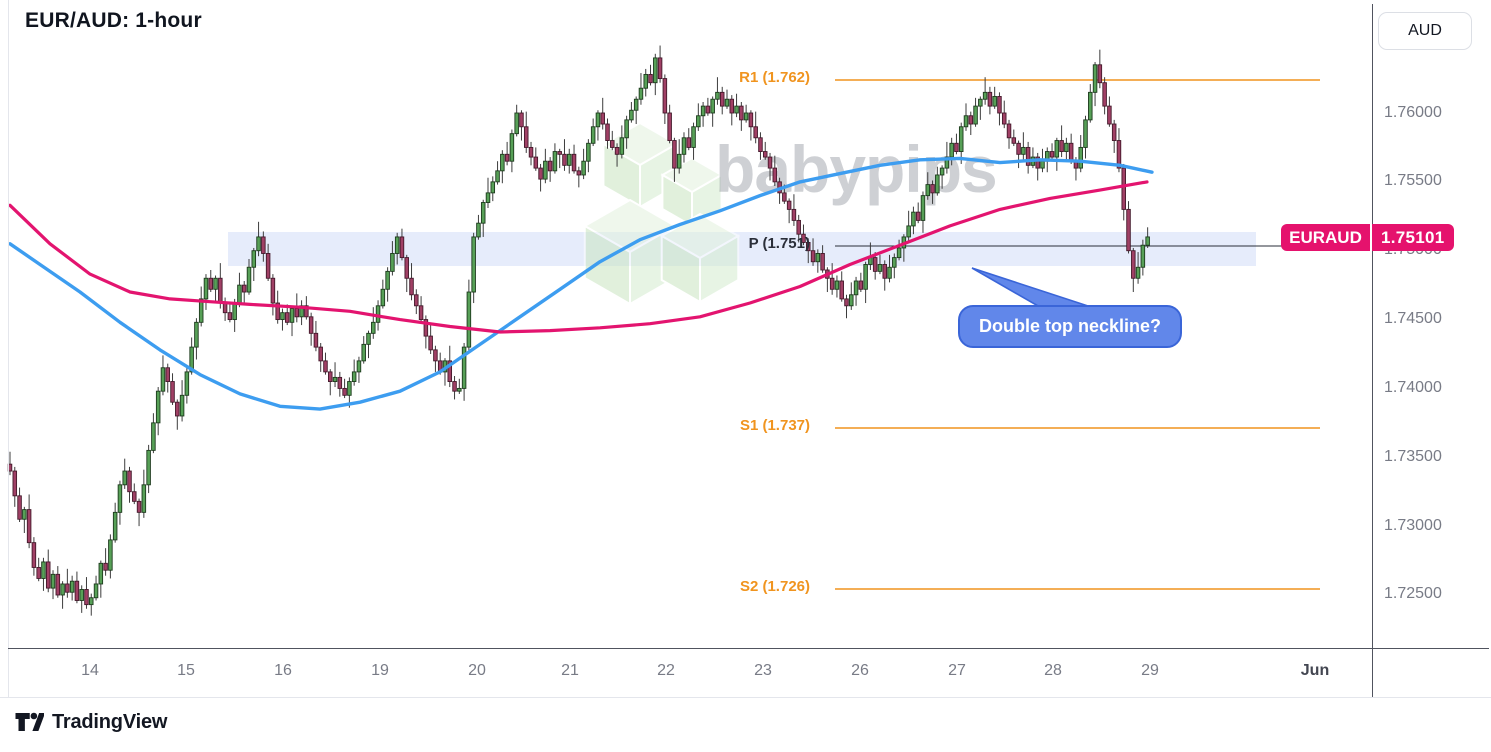 The height and width of the screenshot is (752, 1491). I want to click on price-tick-1.74000: 1.74000, so click(1413, 387).